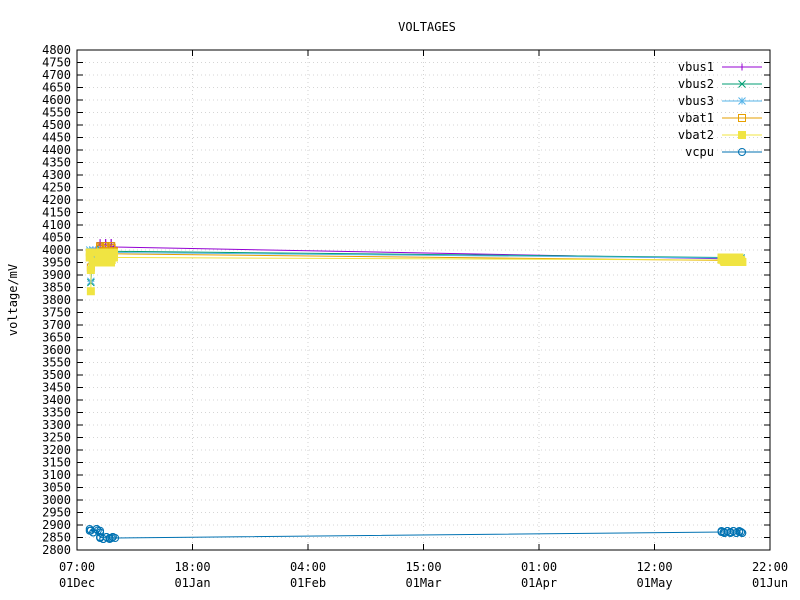 The height and width of the screenshot is (600, 800). Describe the element at coordinates (770, 583) in the screenshot. I see `x-tick-label: 01Jun` at that location.